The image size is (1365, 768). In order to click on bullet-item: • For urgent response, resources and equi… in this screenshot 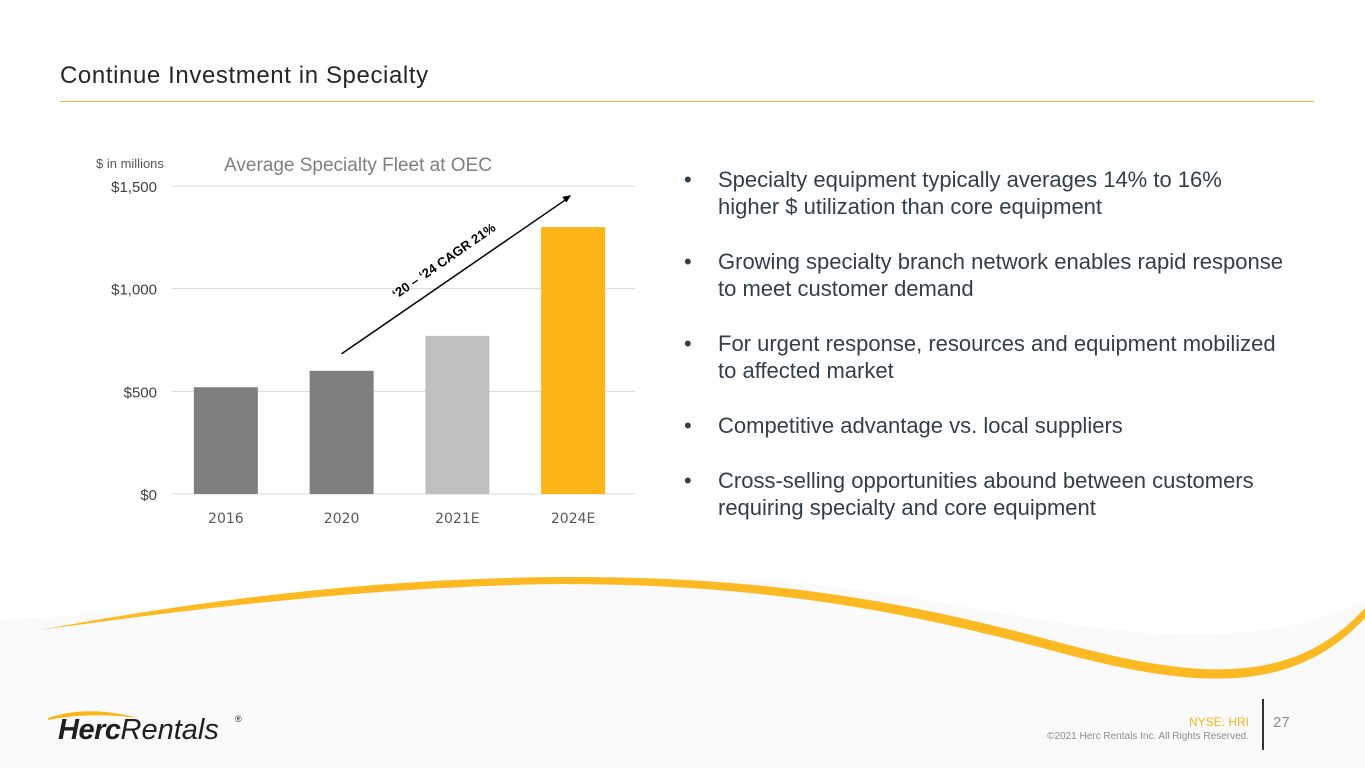, I will do `click(984, 357)`.